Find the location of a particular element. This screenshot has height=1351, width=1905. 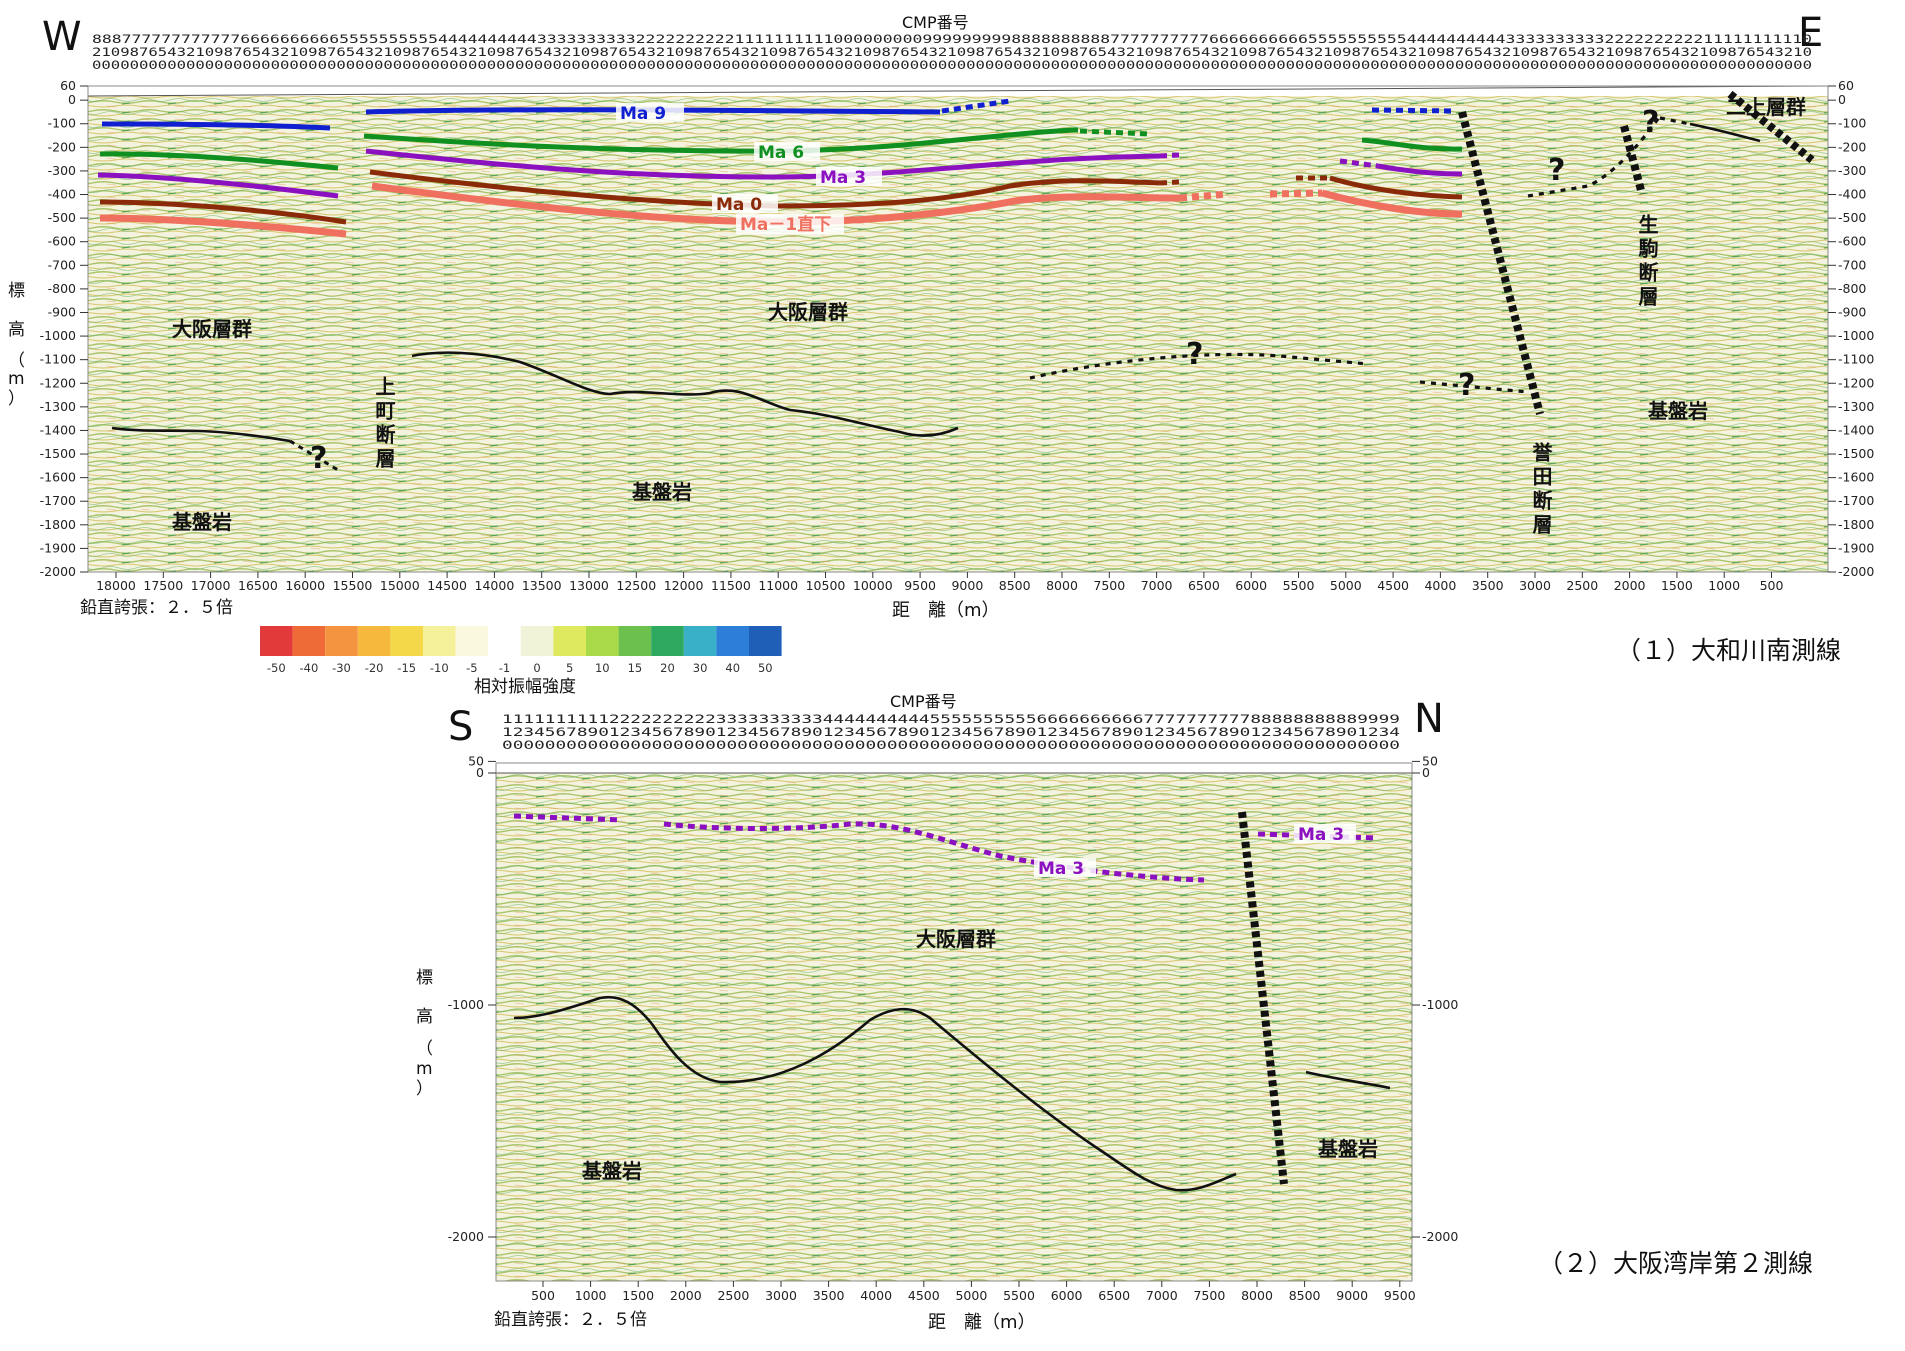

y-label-char: m is located at coordinates (424, 1069).